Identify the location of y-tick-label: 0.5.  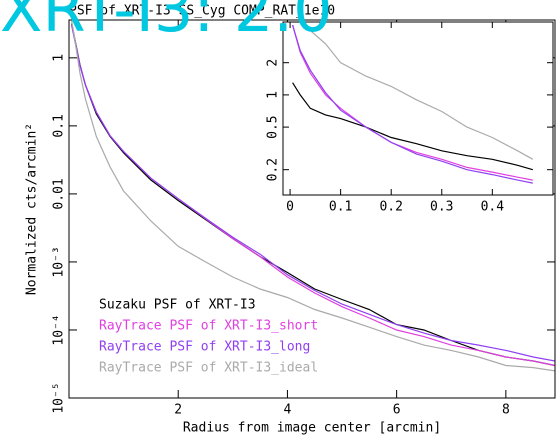
(273, 126).